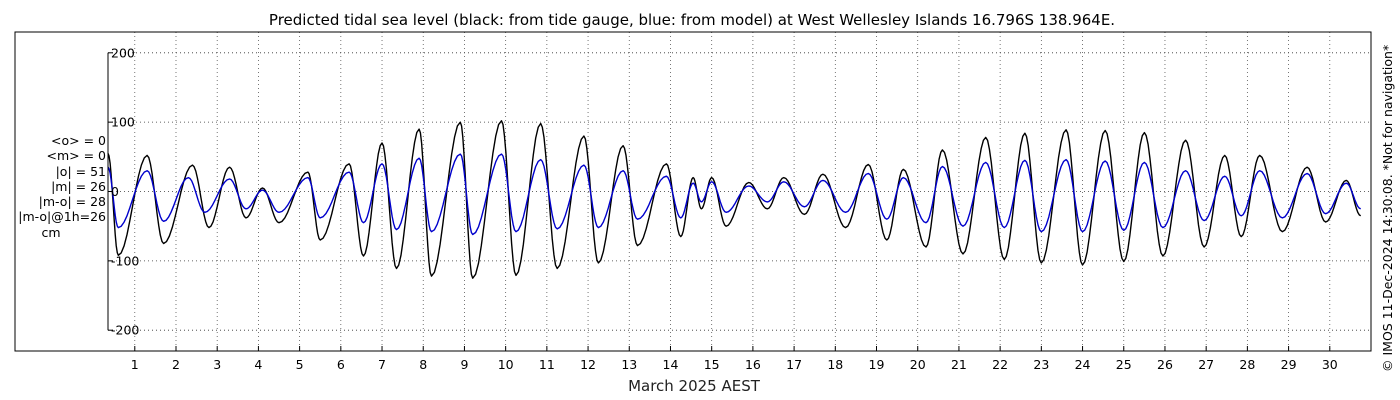  I want to click on x-tick-label: 2, so click(176, 364).